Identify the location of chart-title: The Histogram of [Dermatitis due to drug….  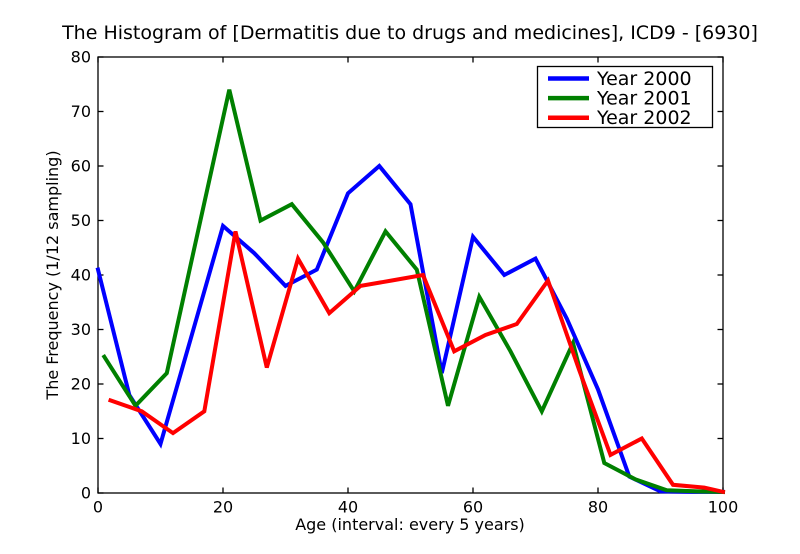
(409, 33).